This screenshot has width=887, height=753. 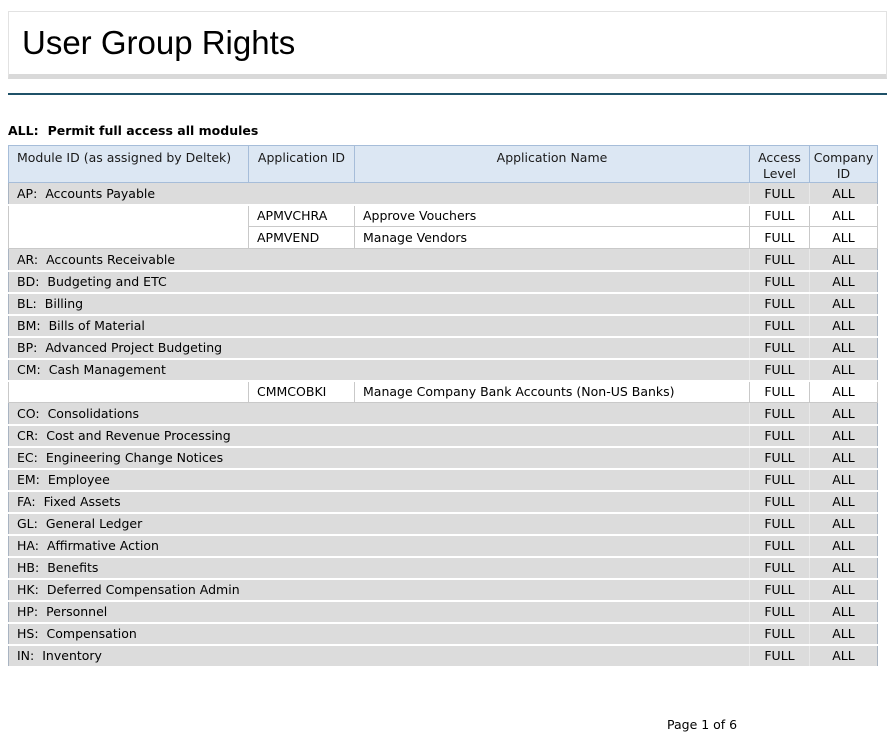 I want to click on table-row: HP: Personnel FULL ALL, so click(x=443, y=612).